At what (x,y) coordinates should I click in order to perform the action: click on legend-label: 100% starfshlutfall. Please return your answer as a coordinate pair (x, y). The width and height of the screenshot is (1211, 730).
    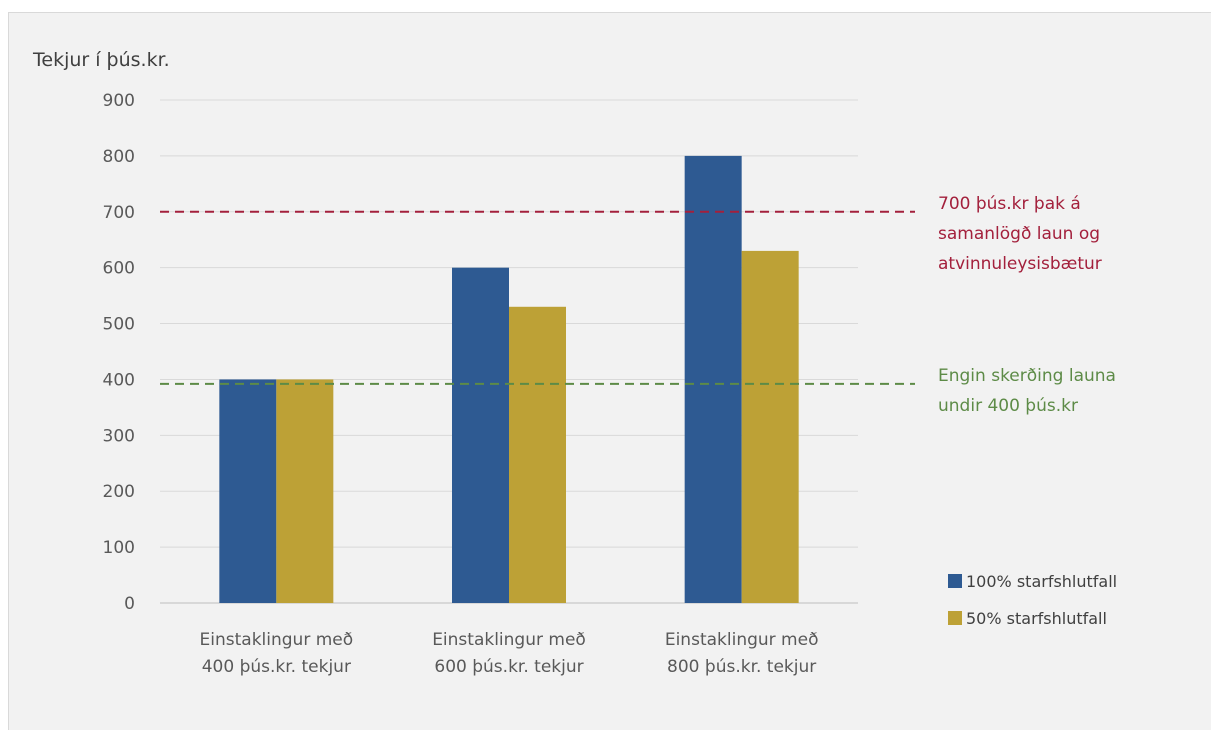
    Looking at the image, I should click on (1041, 581).